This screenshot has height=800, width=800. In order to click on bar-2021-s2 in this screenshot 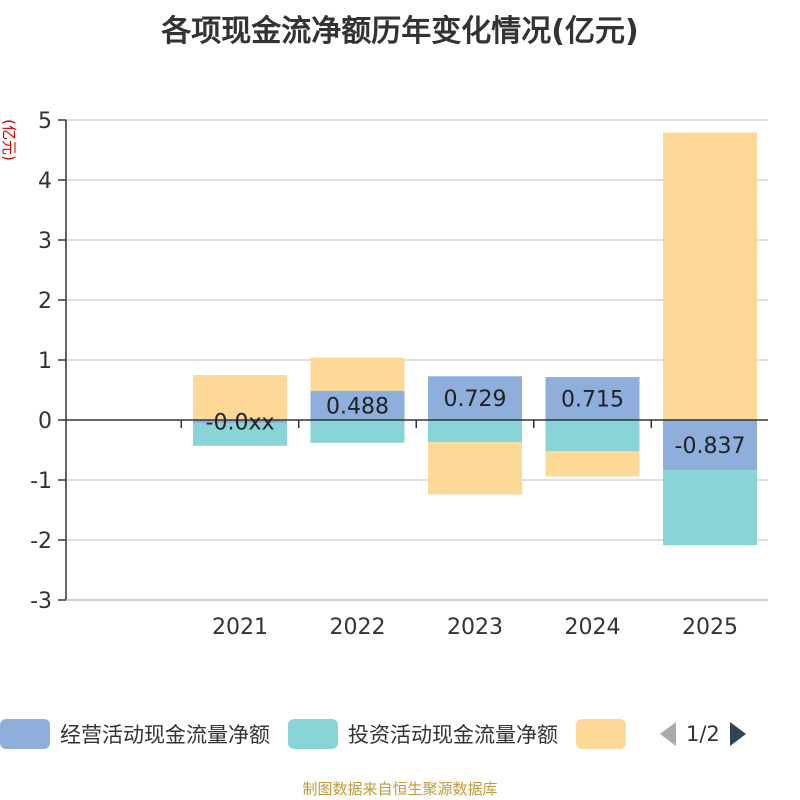, I will do `click(240, 397)`.